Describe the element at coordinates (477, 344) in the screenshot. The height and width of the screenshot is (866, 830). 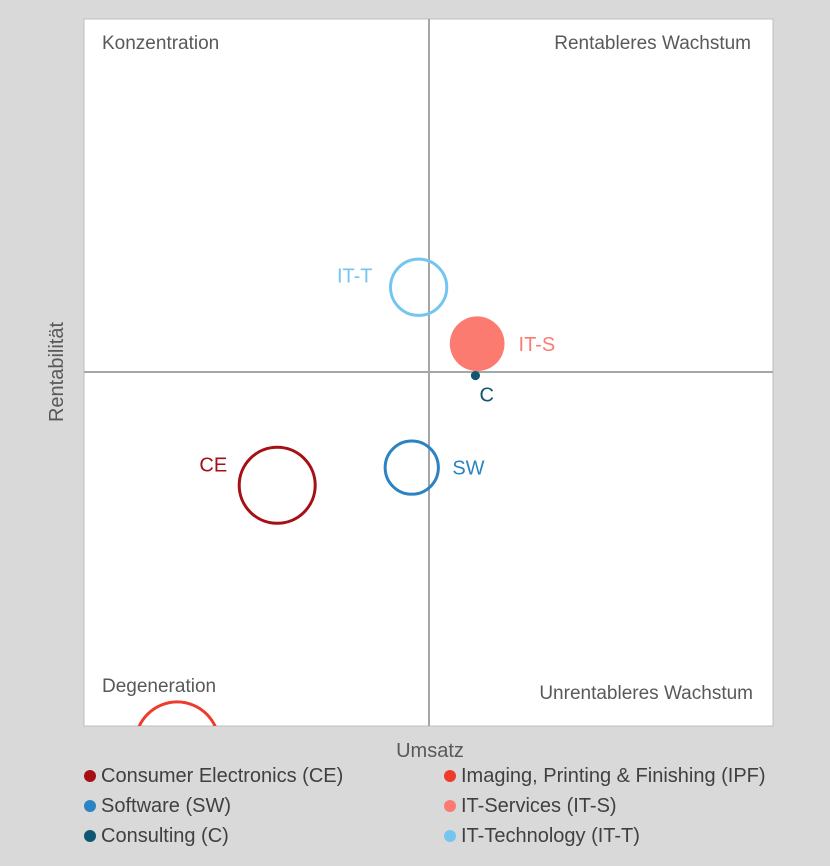
I see `bubble-it-s` at that location.